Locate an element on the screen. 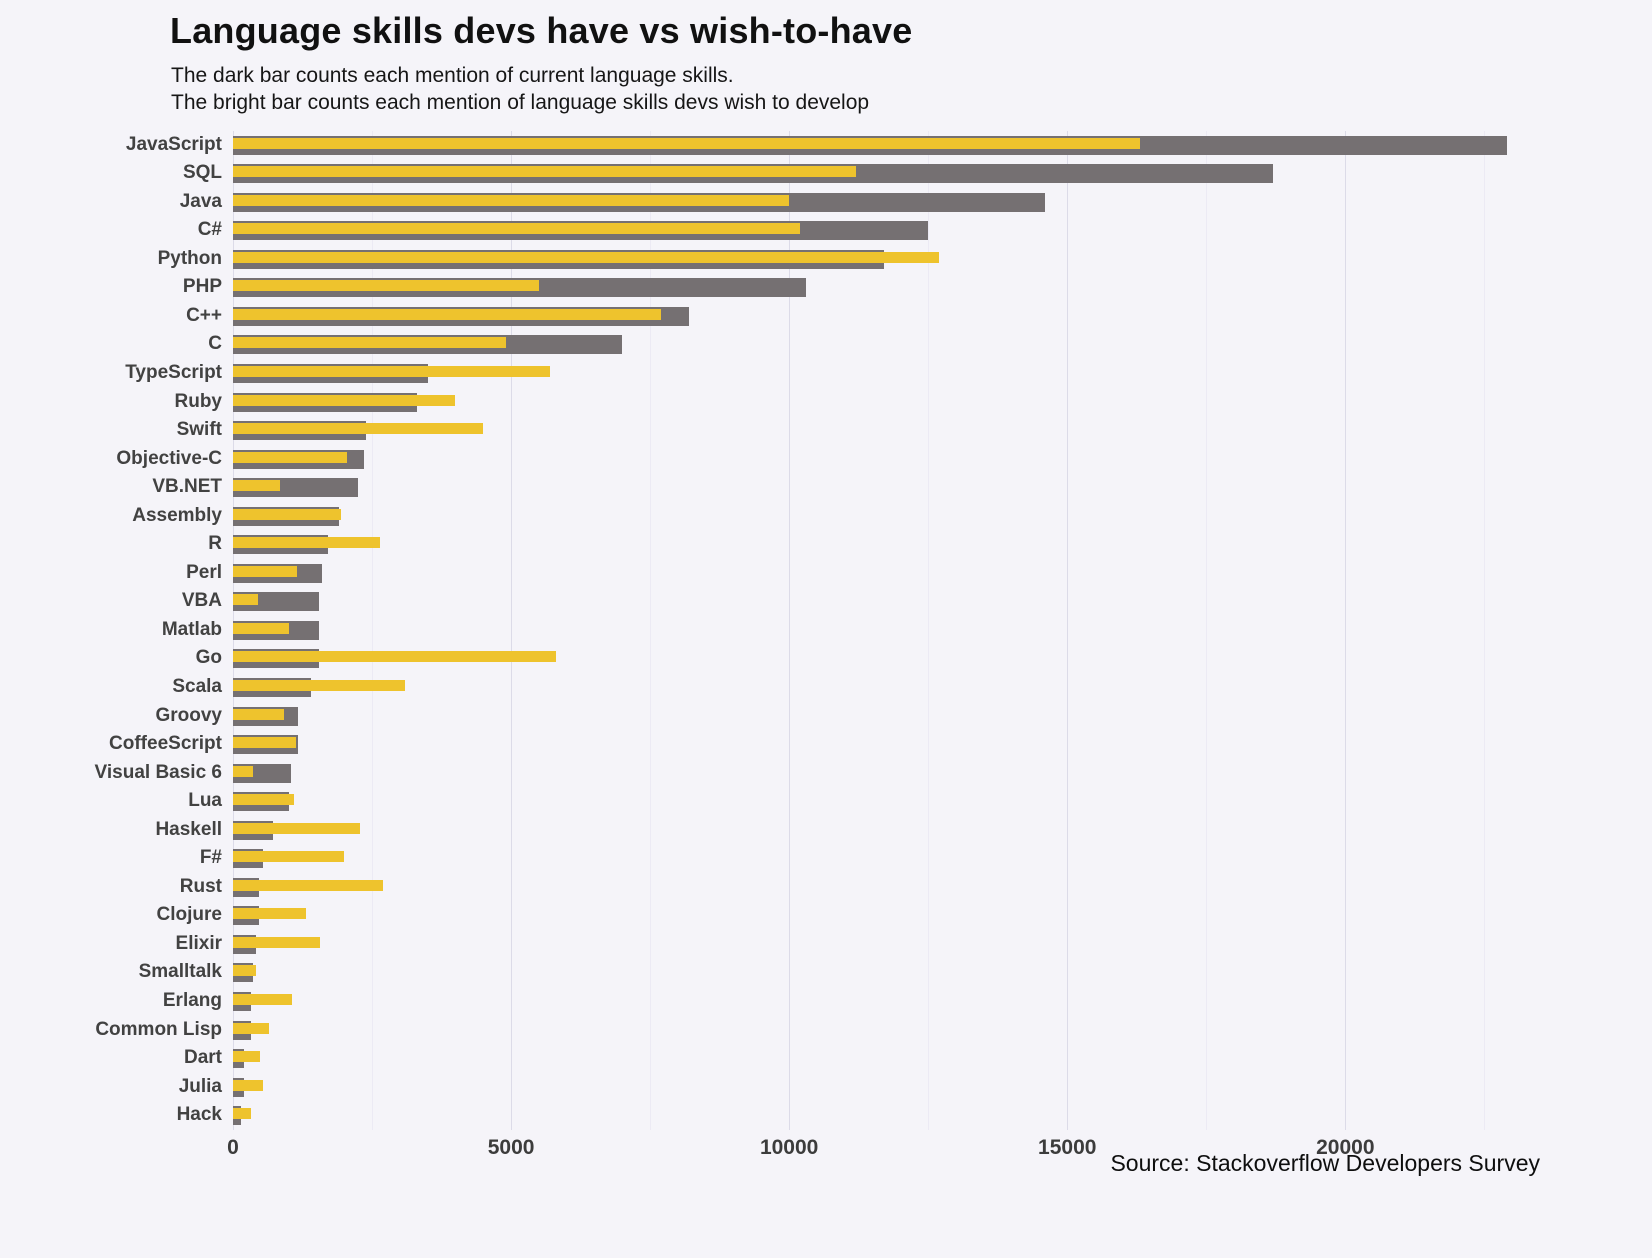 The image size is (1652, 1258). x-axis-tick-label: 20000 is located at coordinates (1345, 1147).